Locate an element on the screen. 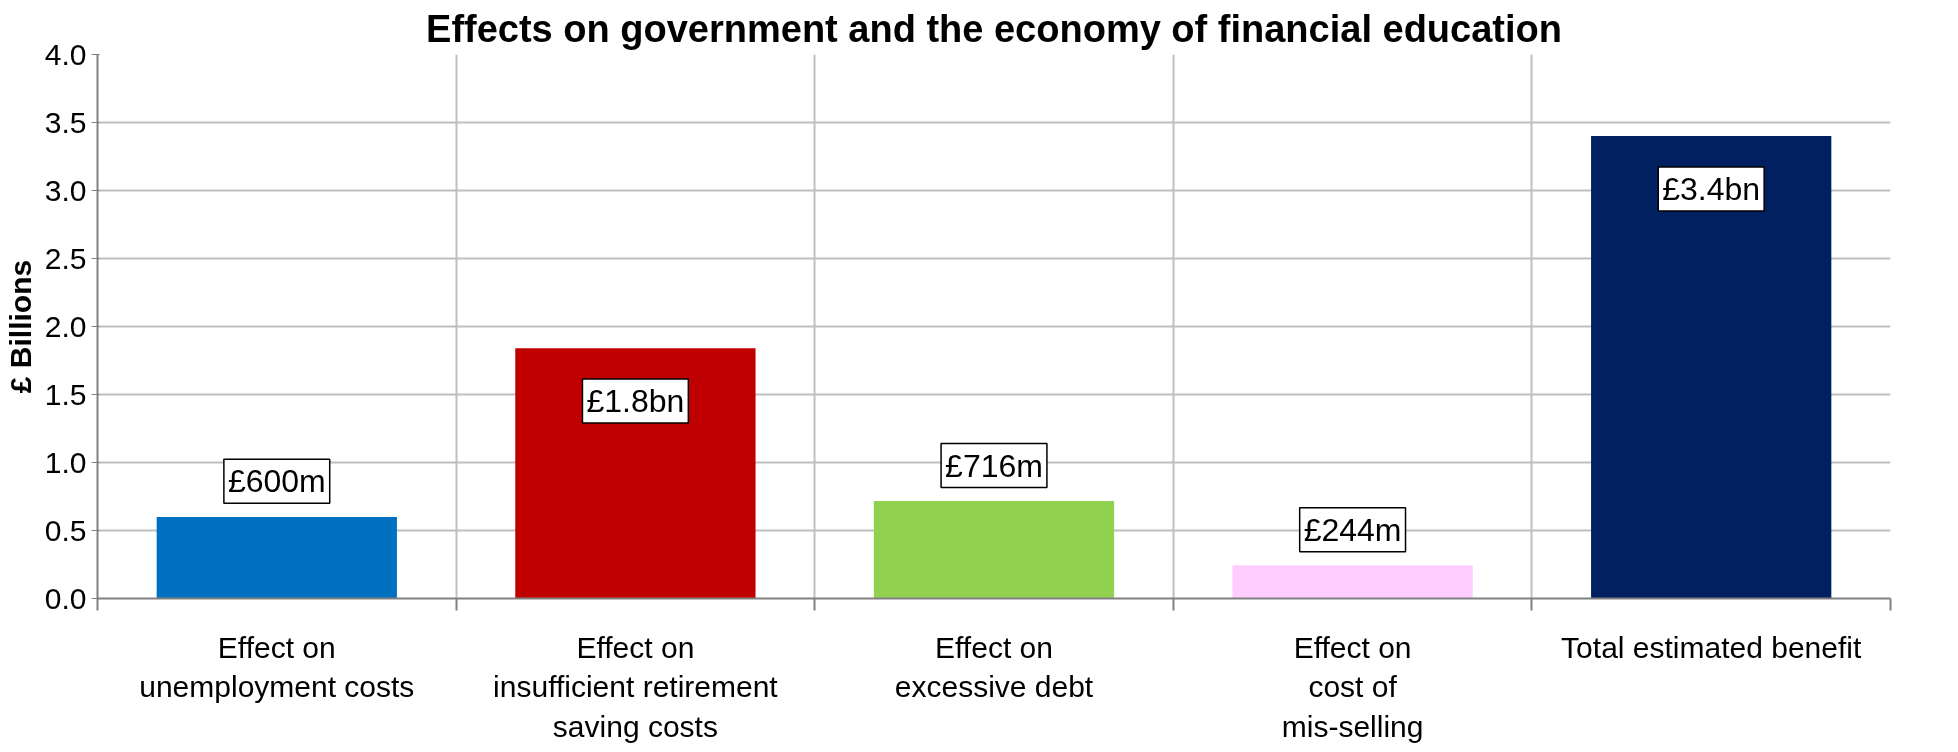 This screenshot has width=1958, height=752. y-tick-label: 2.0 is located at coordinates (65, 326).